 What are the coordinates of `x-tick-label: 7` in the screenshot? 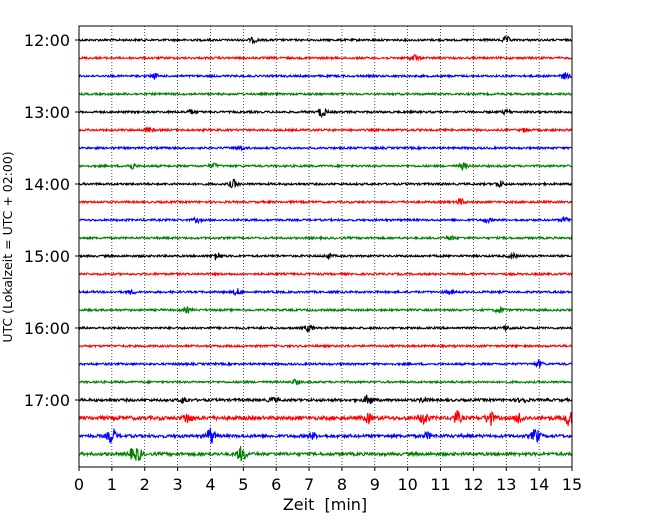 It's located at (309, 484).